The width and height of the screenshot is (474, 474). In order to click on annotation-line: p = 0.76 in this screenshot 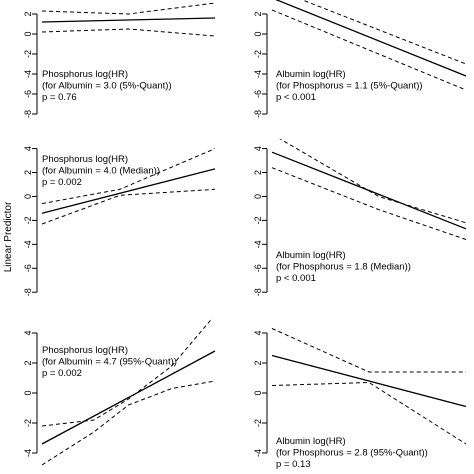, I will do `click(59, 97)`.